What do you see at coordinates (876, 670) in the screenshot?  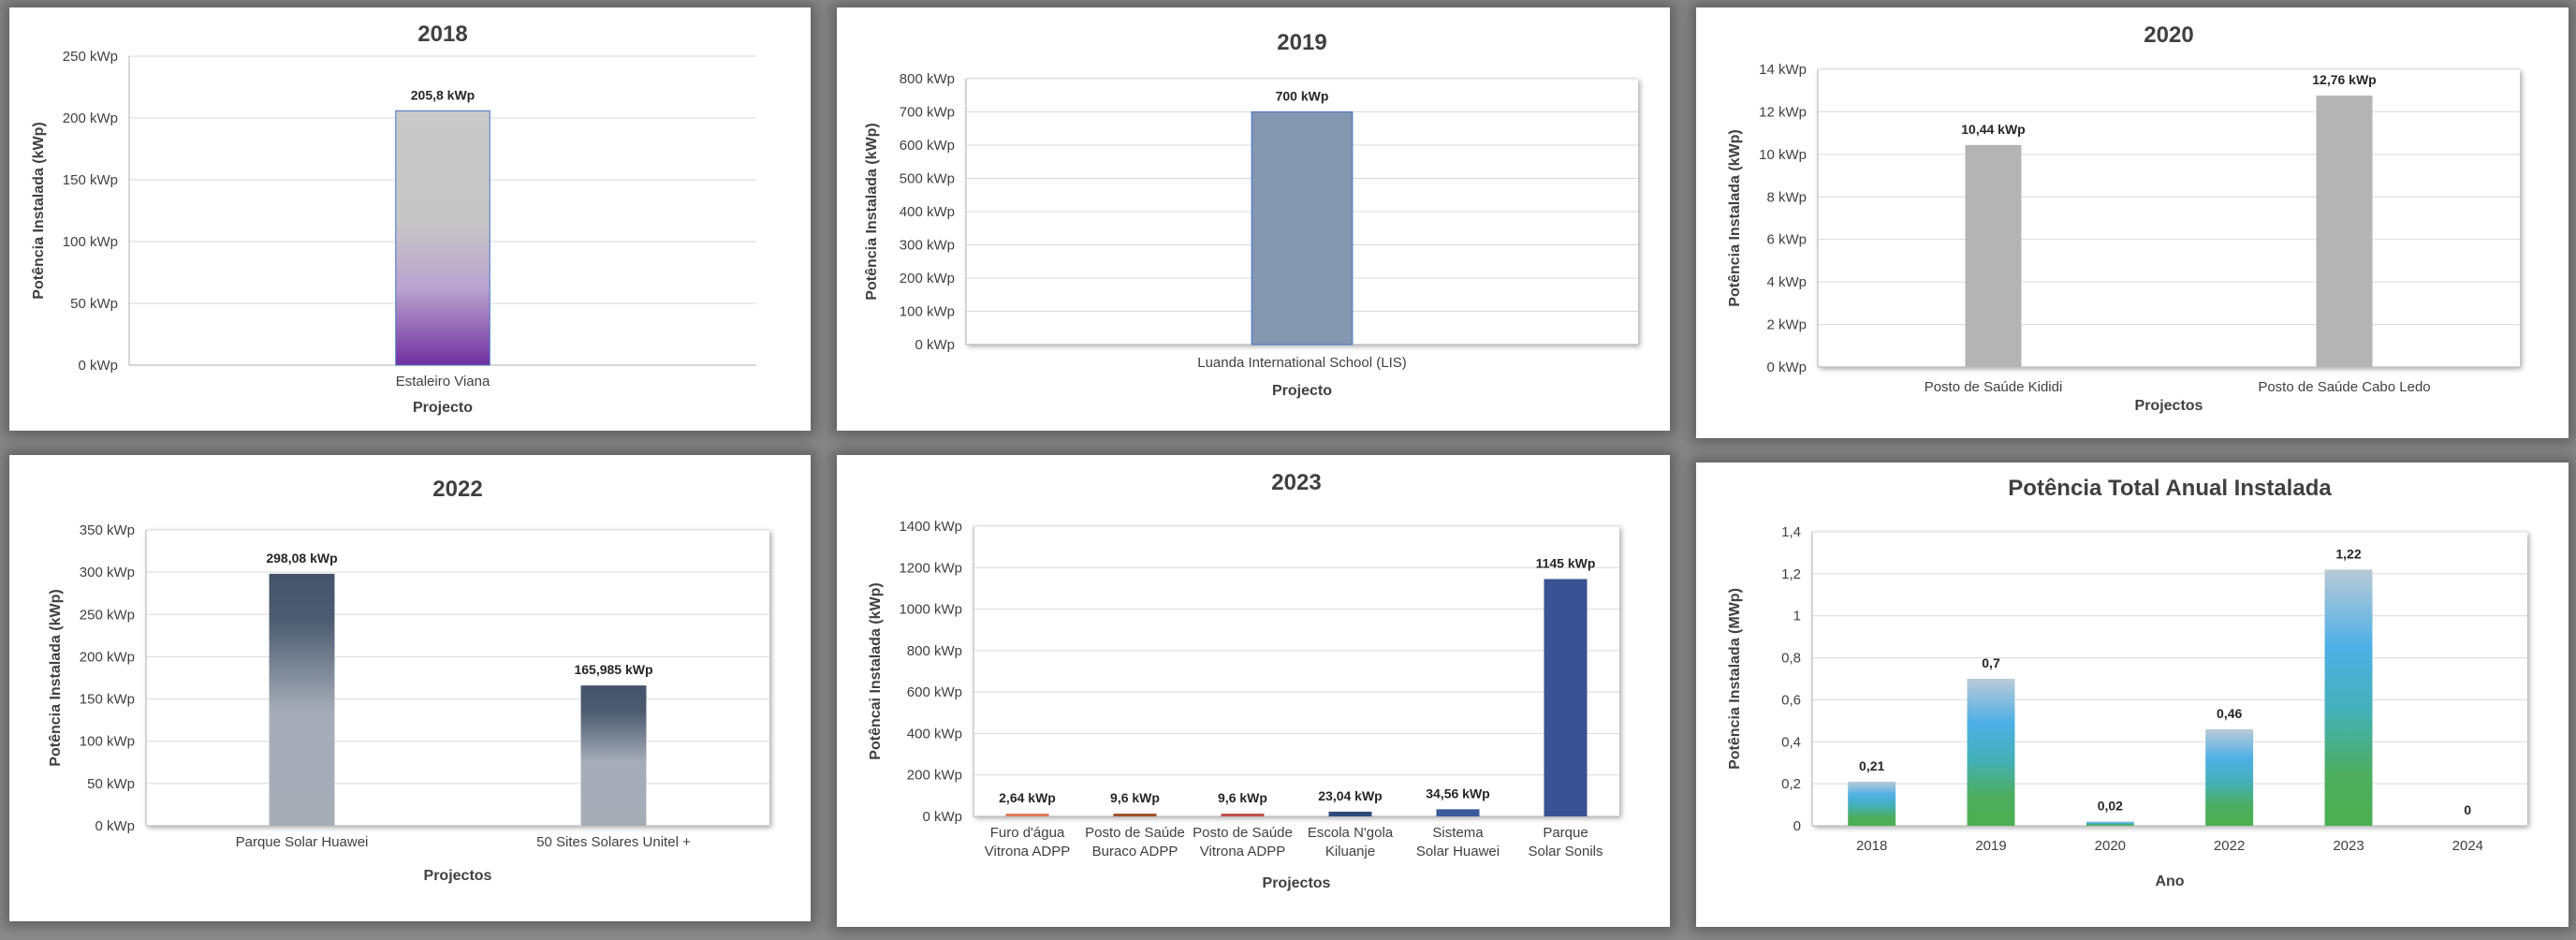 I see `y-axis-title: Potêncai Instalada (kWp)` at bounding box center [876, 670].